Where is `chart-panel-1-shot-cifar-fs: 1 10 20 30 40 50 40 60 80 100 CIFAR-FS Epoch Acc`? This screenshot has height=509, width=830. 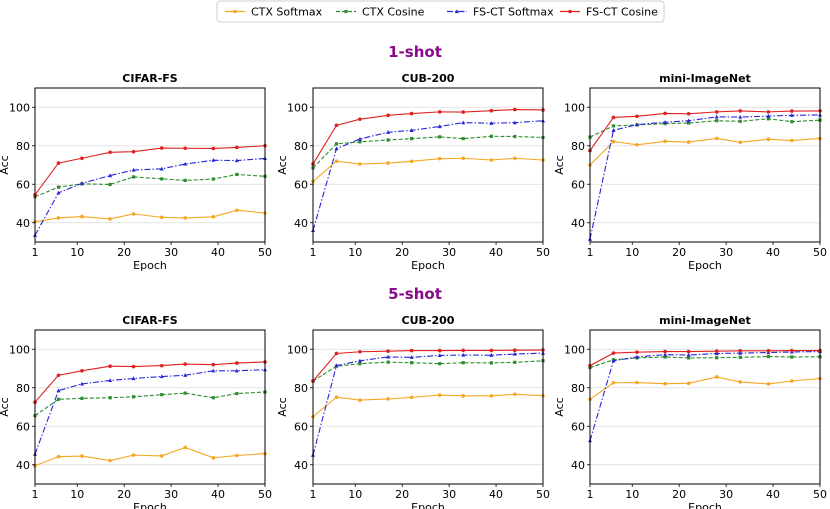 chart-panel-1-shot-cifar-fs: 1 10 20 30 40 50 40 60 80 100 CIFAR-FS Epoch Acc is located at coordinates (136, 172).